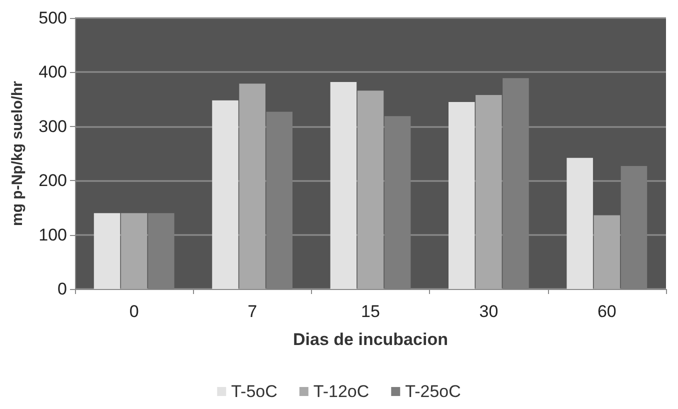 The image size is (678, 409). Describe the element at coordinates (52, 234) in the screenshot. I see `y-tick-label: 100` at that location.